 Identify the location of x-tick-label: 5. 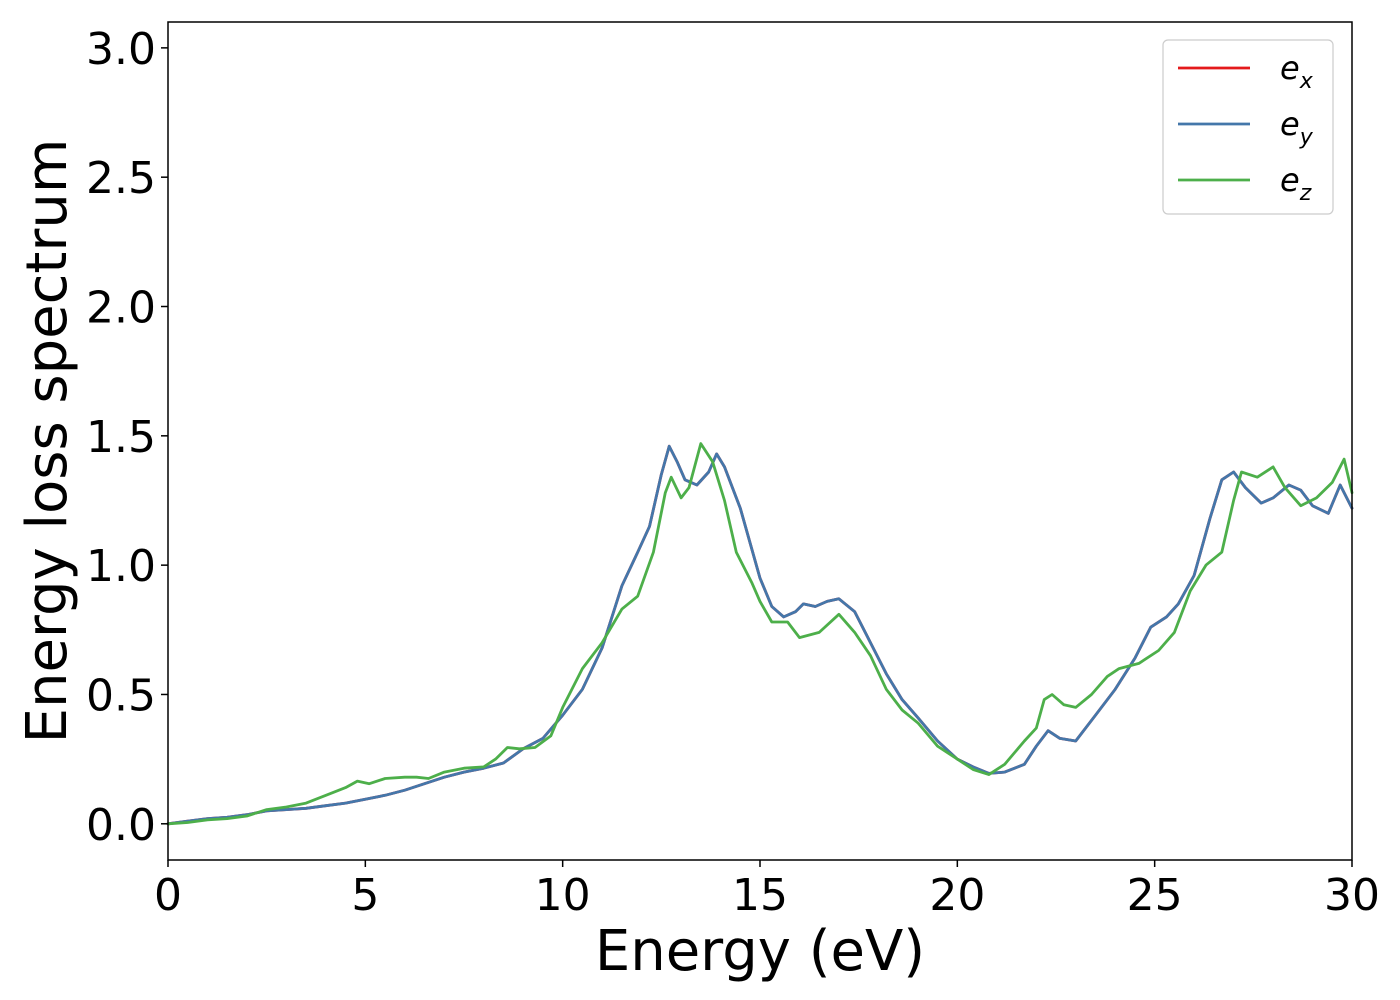
(365, 895).